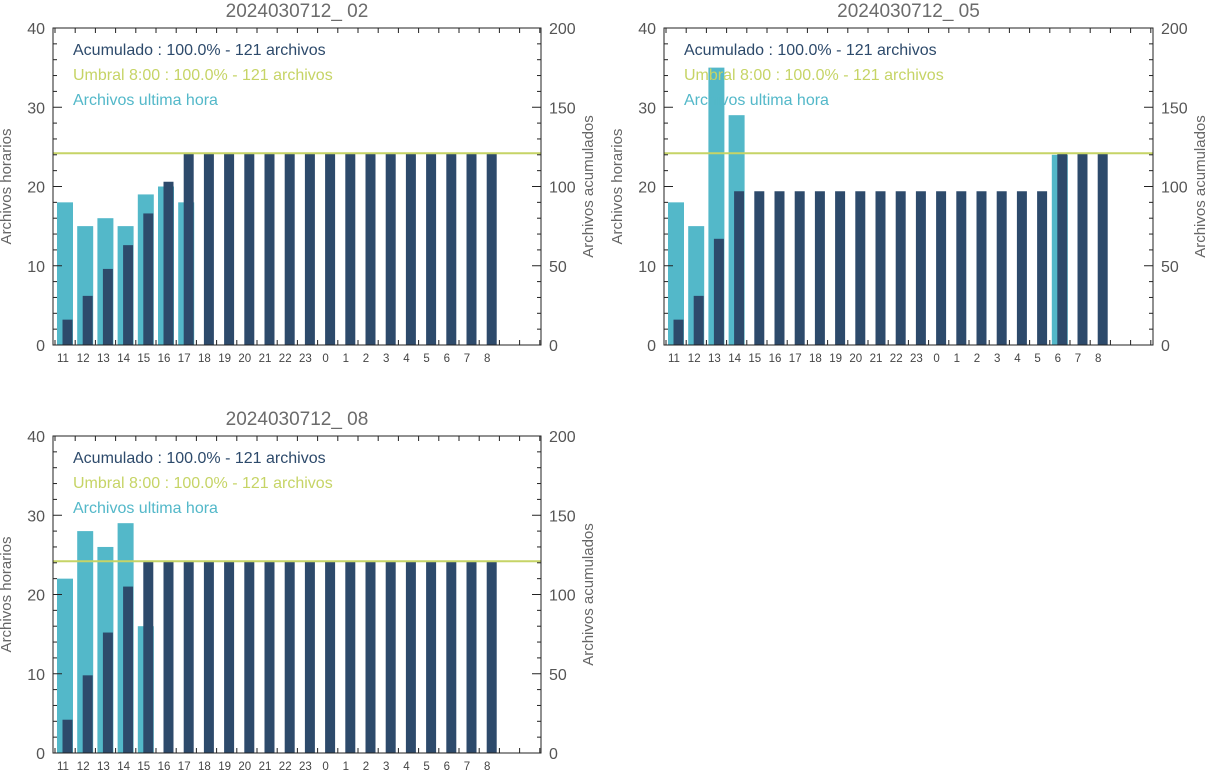  Describe the element at coordinates (855, 359) in the screenshot. I see `x-tick-label: 20` at that location.